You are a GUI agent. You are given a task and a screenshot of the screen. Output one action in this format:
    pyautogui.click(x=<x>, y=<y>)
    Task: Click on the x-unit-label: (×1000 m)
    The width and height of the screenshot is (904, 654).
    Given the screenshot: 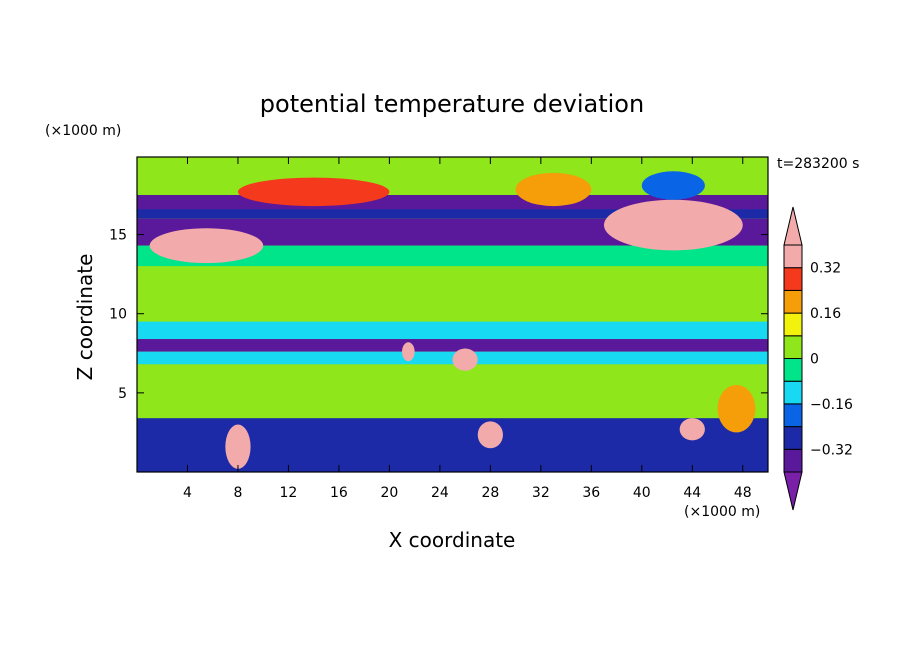 What is the action you would take?
    pyautogui.click(x=722, y=512)
    